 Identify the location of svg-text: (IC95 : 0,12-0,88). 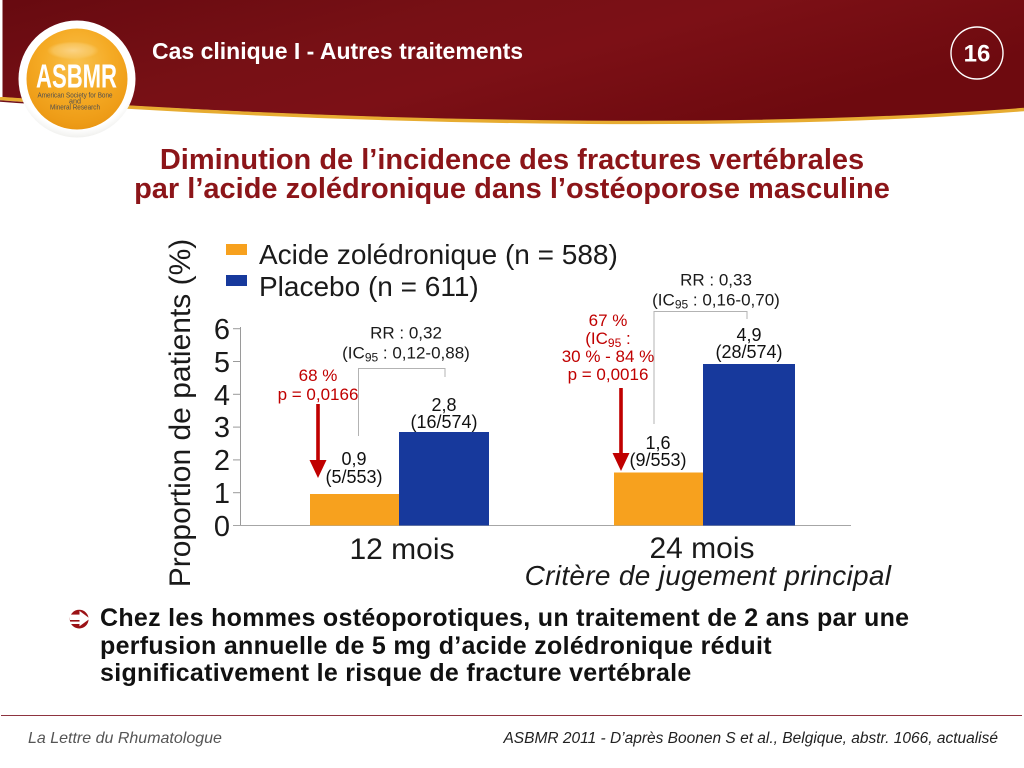
(406, 354).